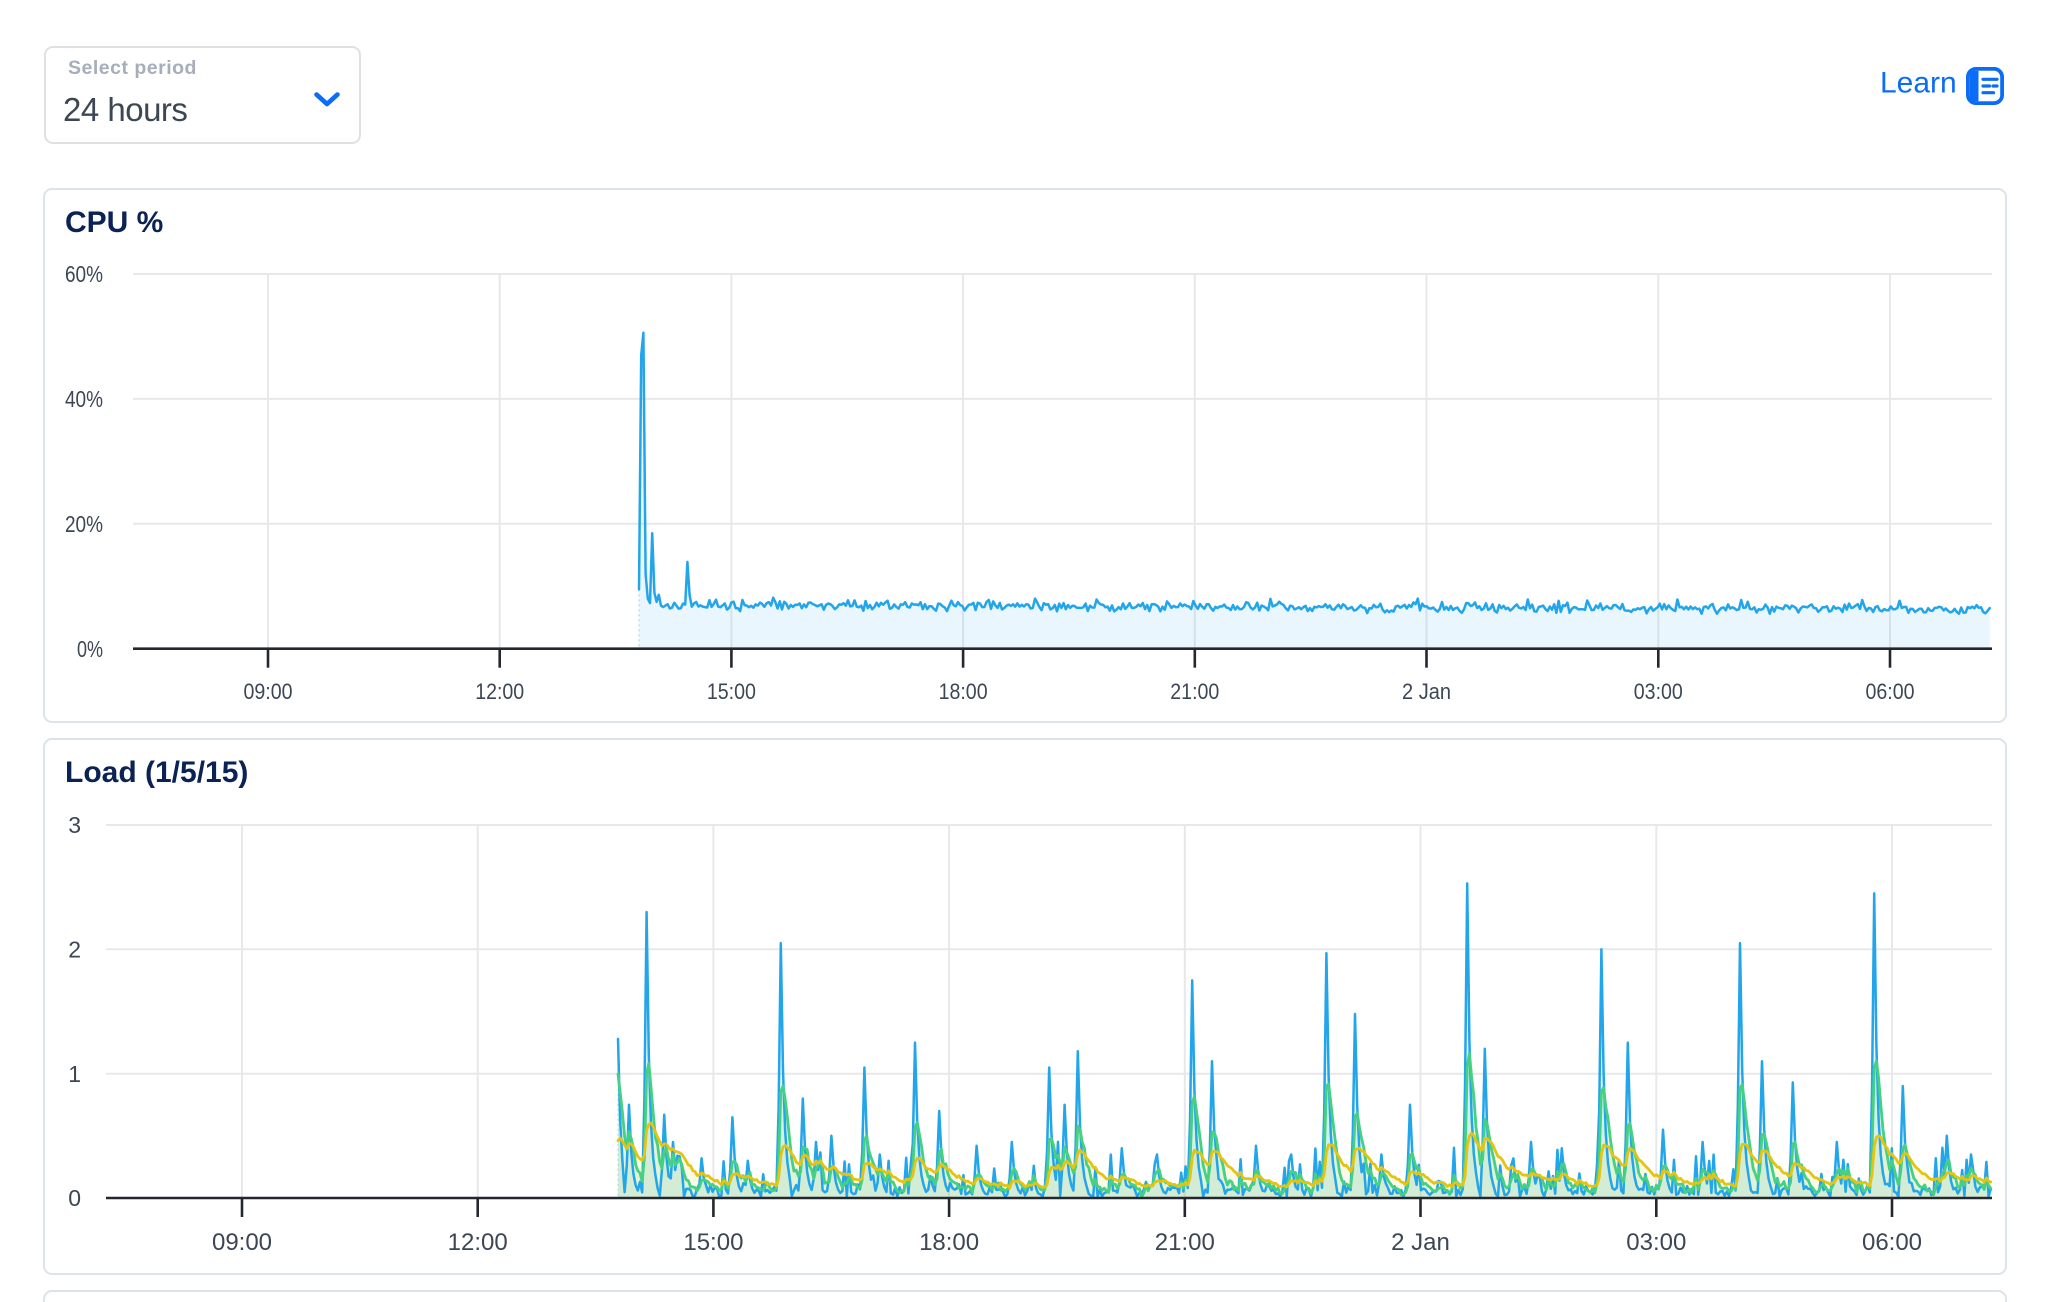  I want to click on svg-text: 60%, so click(84, 274).